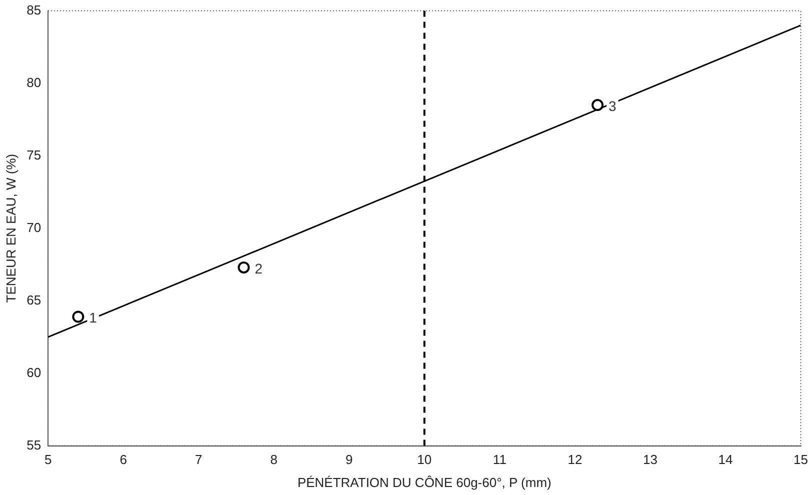  Describe the element at coordinates (424, 460) in the screenshot. I see `x-tick-label: 10` at that location.